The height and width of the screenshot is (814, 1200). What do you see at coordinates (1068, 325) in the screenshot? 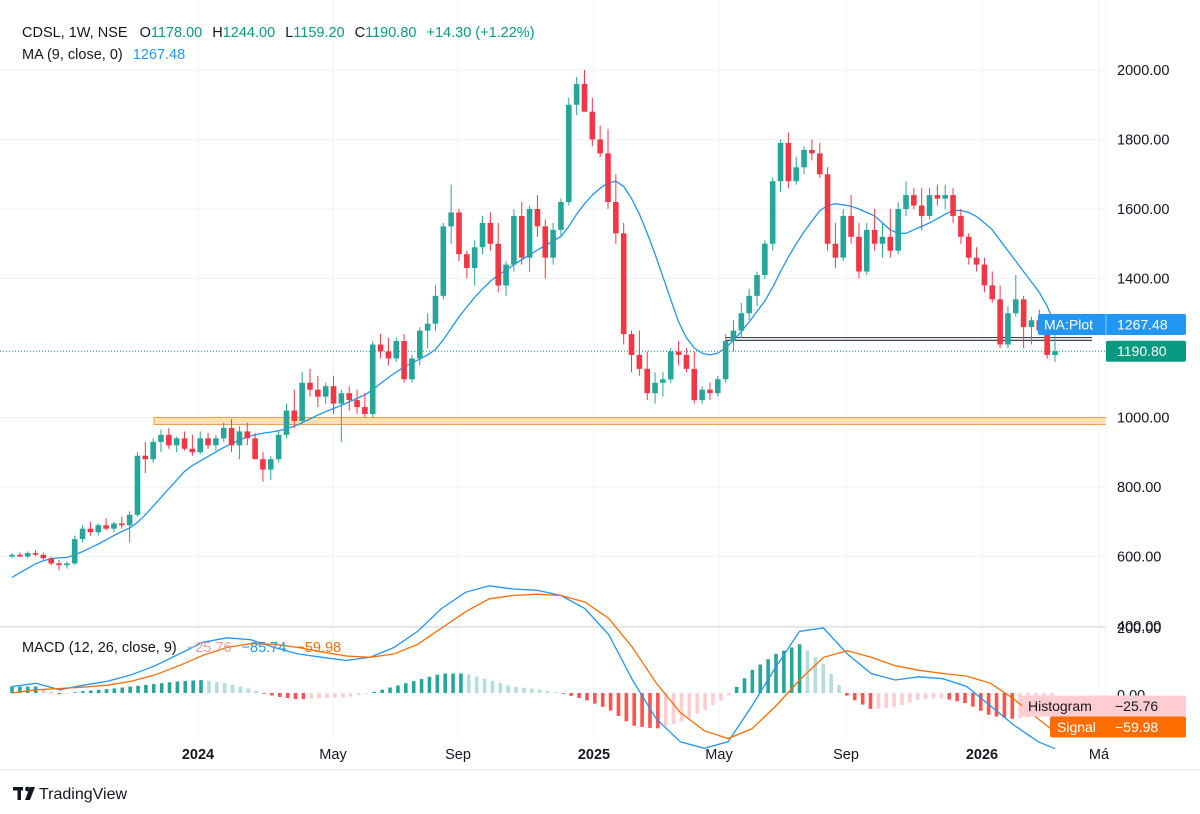
I see `ma-plot-label: MA:Plot` at bounding box center [1068, 325].